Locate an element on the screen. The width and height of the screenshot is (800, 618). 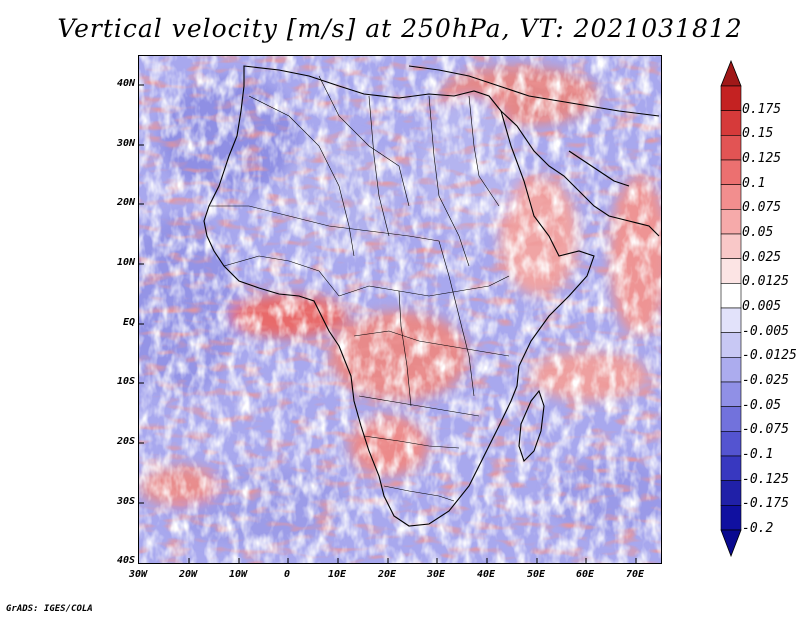
colorbar-label: -0.025 is located at coordinates (765, 380).